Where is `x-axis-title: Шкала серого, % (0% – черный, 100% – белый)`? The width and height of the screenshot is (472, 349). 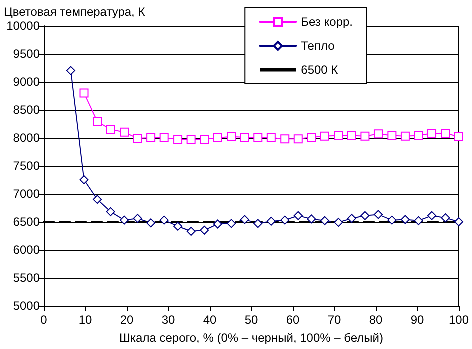 x-axis-title: Шкала серого, % (0% – черный, 100% – белый) is located at coordinates (252, 338).